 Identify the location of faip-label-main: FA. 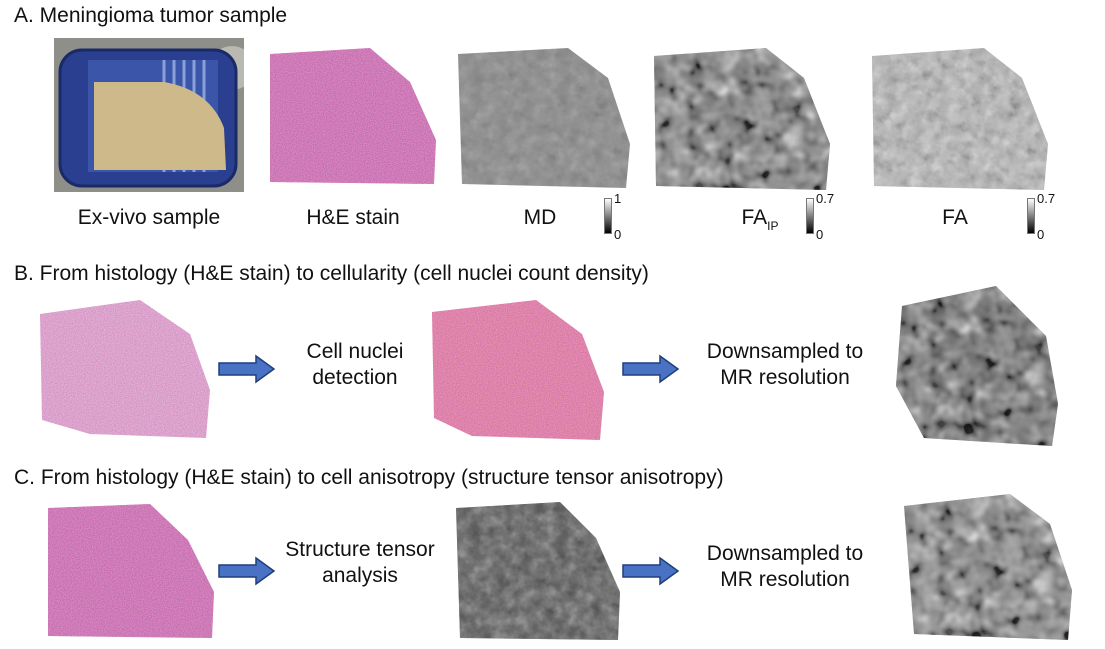
(754, 217).